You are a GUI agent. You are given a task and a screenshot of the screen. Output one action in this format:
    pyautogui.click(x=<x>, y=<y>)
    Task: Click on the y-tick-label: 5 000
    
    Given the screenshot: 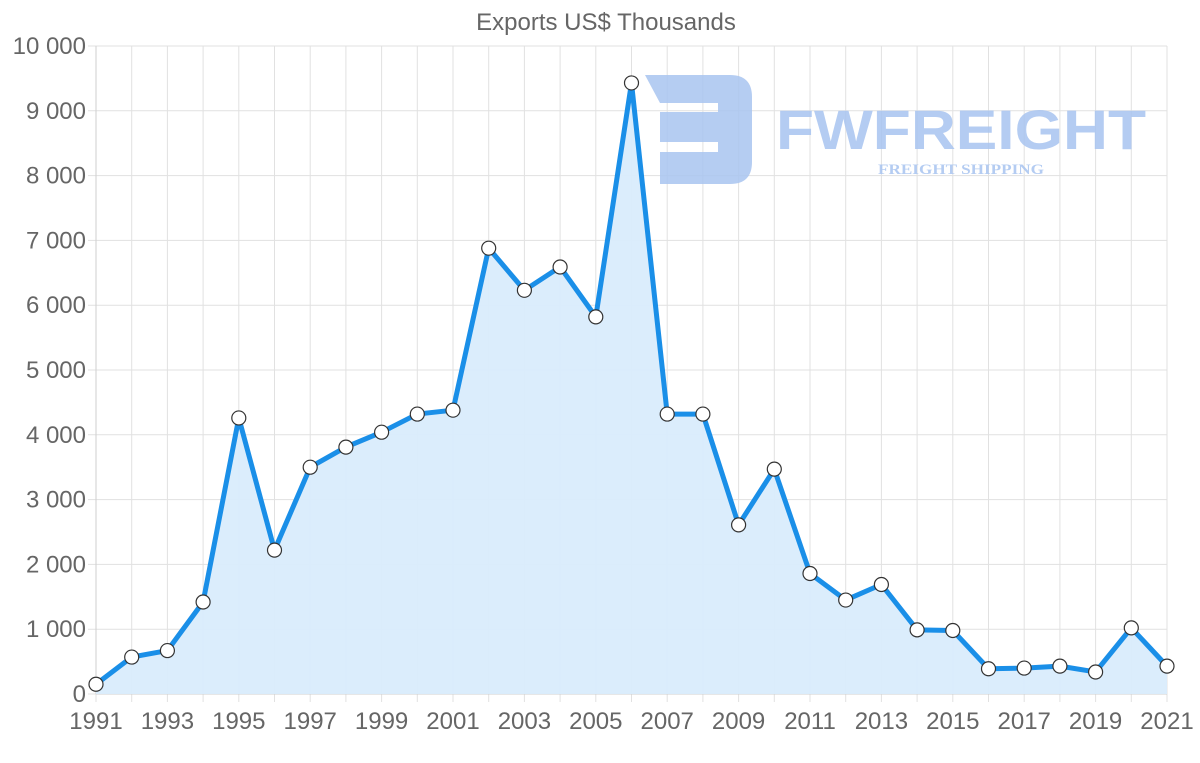 What is the action you would take?
    pyautogui.click(x=56, y=370)
    